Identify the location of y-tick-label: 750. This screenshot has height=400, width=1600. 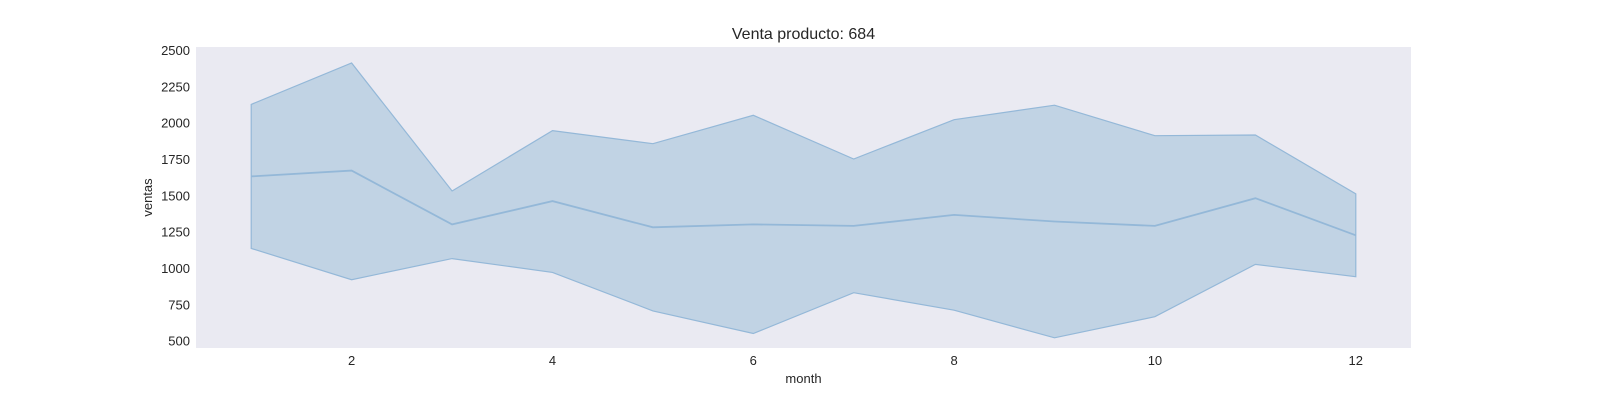
(179, 304).